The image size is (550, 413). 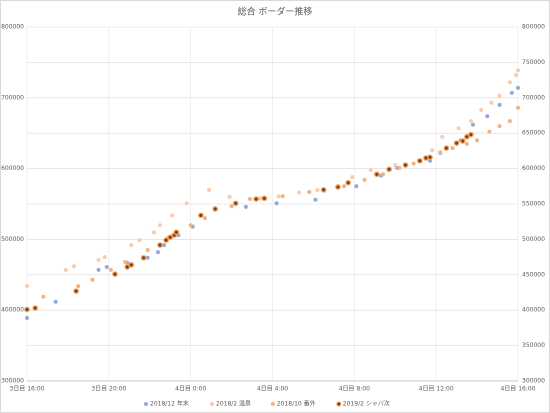 What do you see at coordinates (12, 97) in the screenshot?
I see `y-tick-label: 700000` at bounding box center [12, 97].